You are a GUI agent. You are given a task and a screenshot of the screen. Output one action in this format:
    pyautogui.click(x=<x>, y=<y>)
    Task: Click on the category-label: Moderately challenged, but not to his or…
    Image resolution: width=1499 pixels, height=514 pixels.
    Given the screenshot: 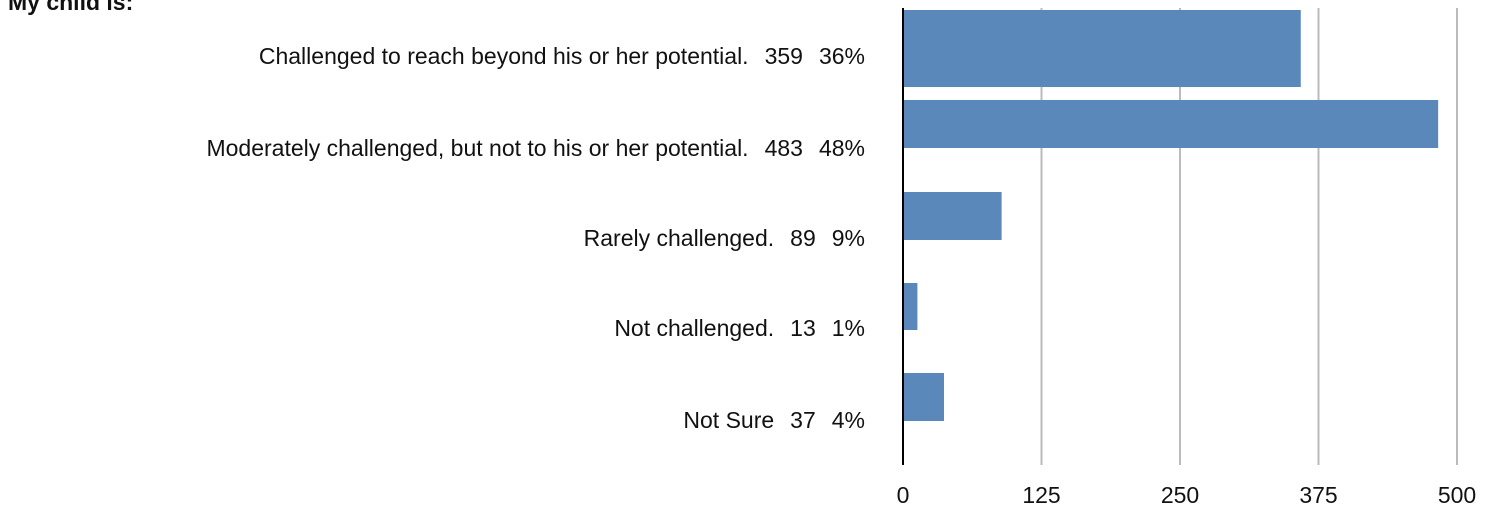 What is the action you would take?
    pyautogui.click(x=535, y=148)
    